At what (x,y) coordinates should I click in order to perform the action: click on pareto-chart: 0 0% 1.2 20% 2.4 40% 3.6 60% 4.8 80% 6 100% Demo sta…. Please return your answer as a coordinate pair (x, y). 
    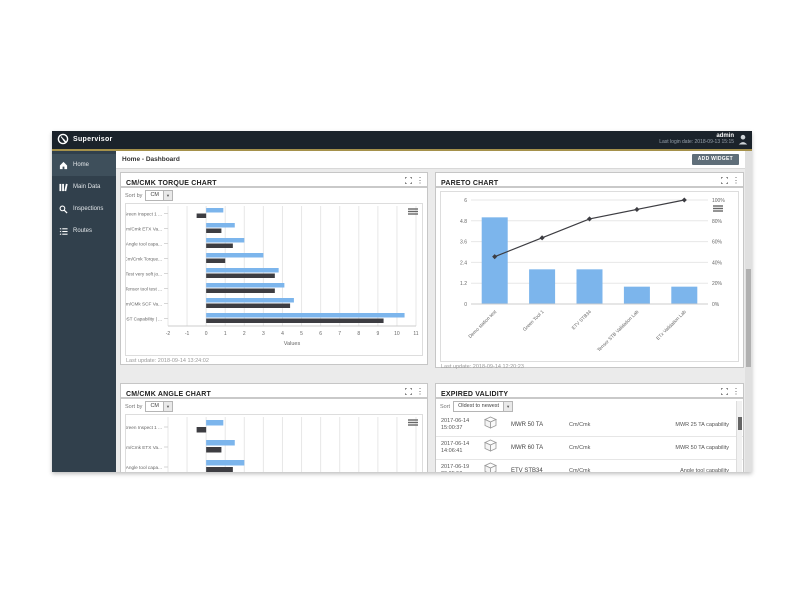
    Looking at the image, I should click on (589, 276).